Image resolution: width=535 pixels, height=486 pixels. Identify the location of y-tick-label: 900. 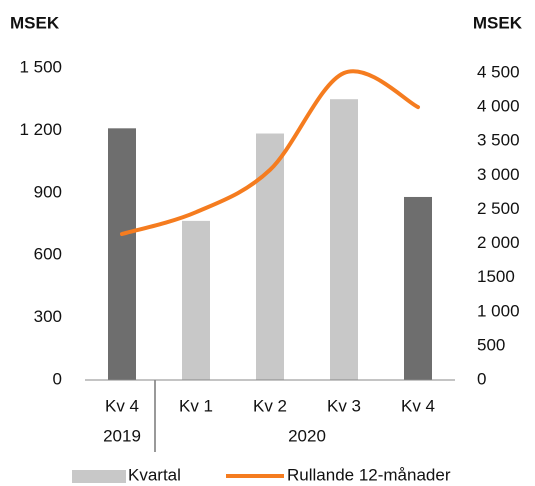
(48, 191).